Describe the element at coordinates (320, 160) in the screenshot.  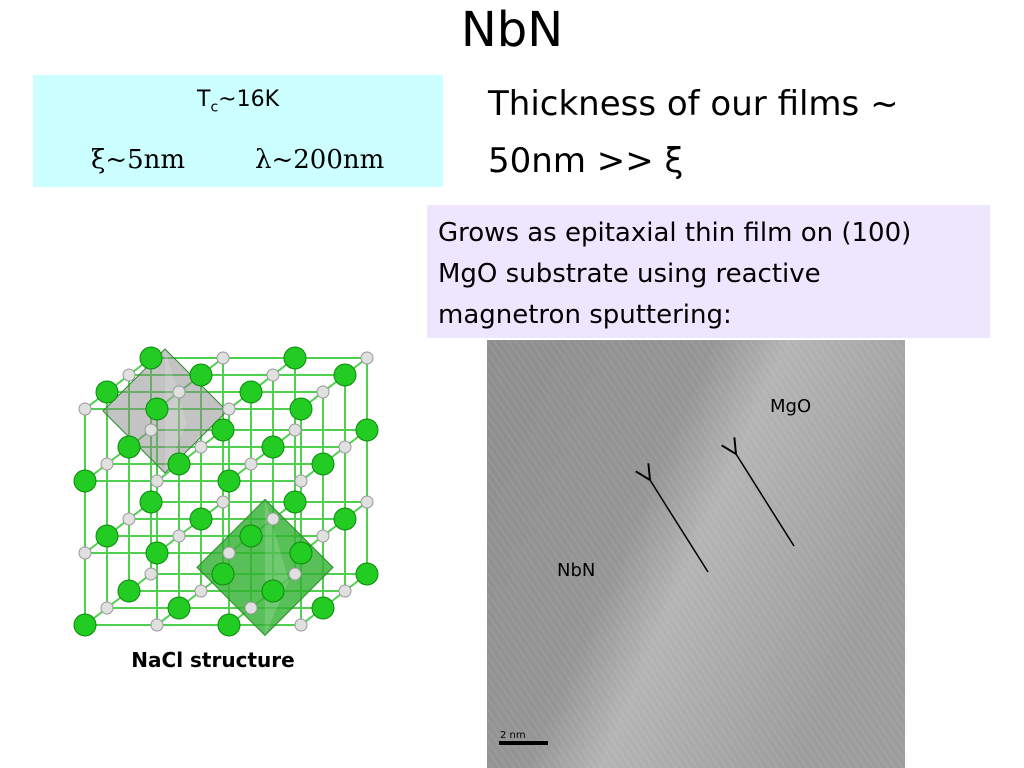
I see `penetration-depth: λ~200nm` at that location.